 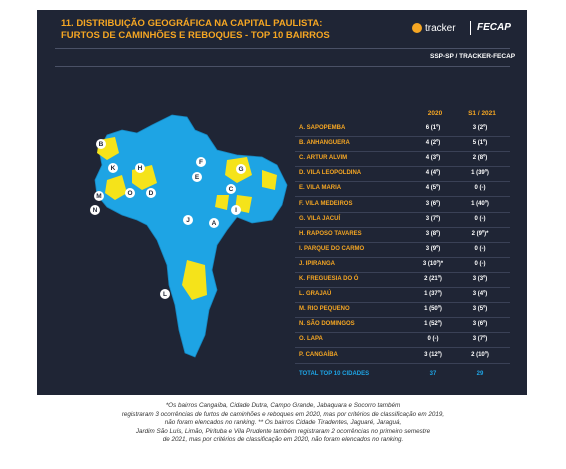 What do you see at coordinates (433, 248) in the screenshot?
I see `value-2020: 3 (9º)` at bounding box center [433, 248].